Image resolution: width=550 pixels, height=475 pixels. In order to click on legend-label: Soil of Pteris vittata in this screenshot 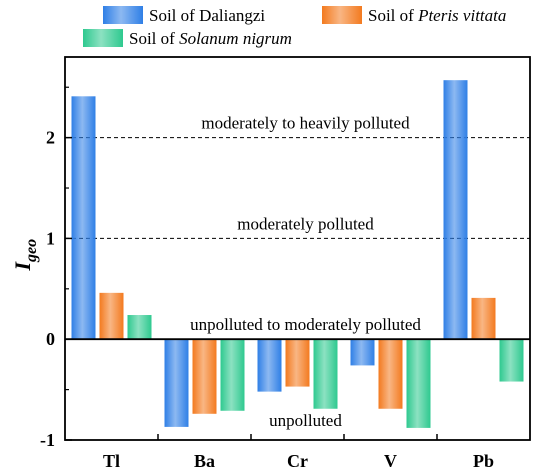, I will do `click(437, 15)`.